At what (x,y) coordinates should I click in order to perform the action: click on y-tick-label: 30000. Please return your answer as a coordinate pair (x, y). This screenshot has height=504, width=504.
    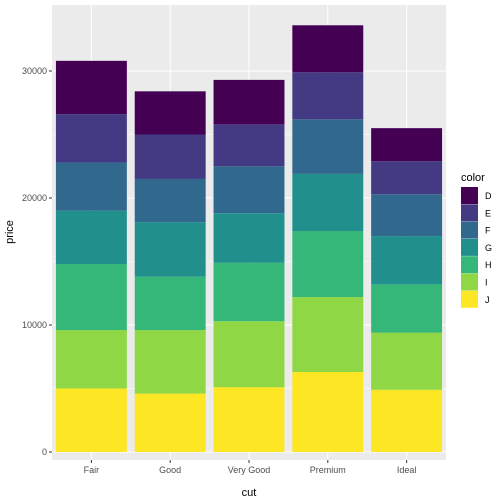
    Looking at the image, I should click on (34, 71).